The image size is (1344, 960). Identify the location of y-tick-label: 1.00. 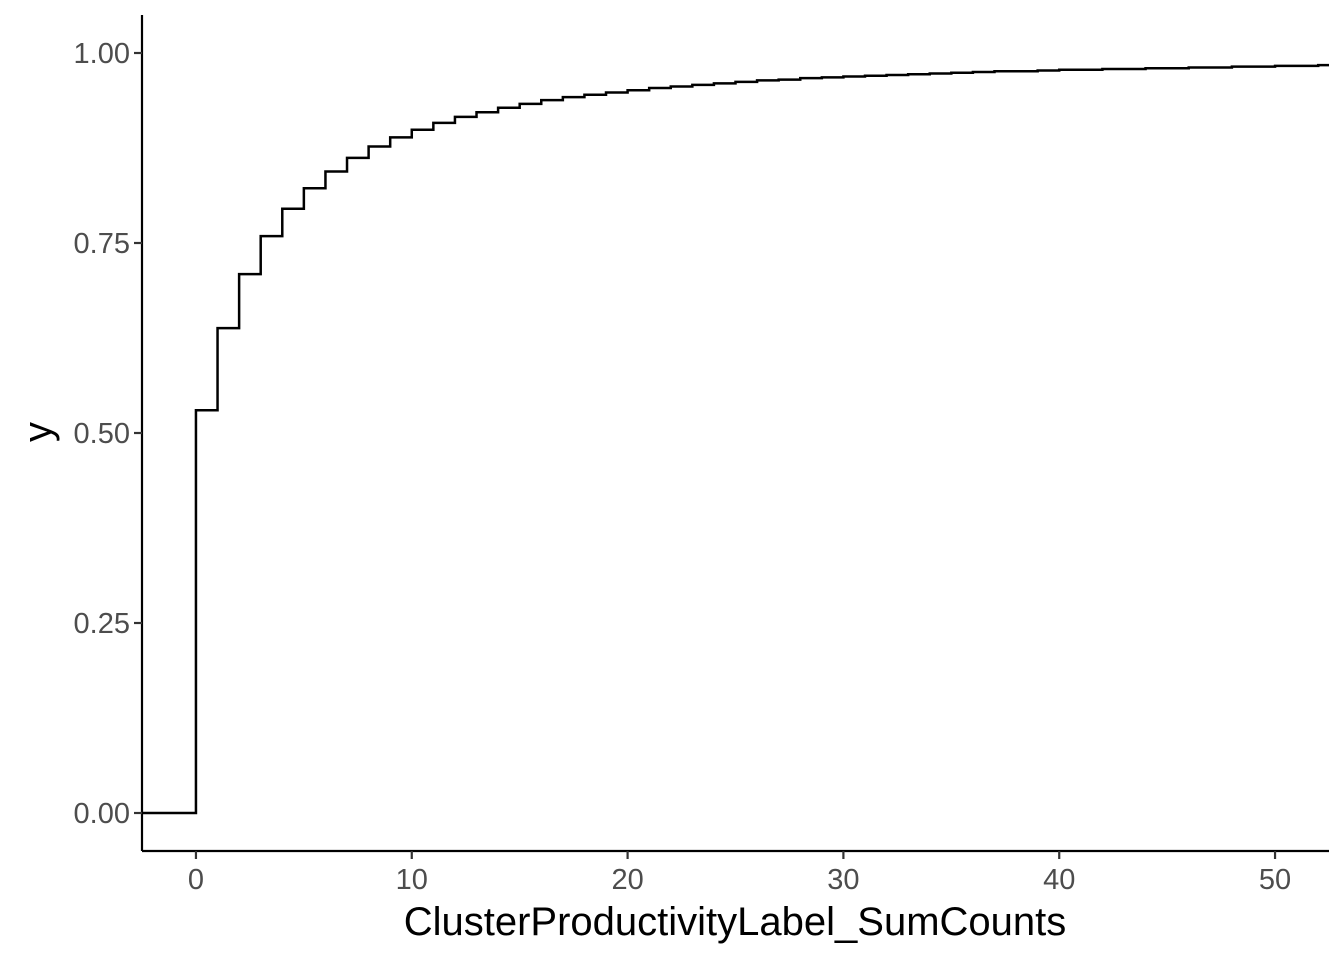
(102, 54).